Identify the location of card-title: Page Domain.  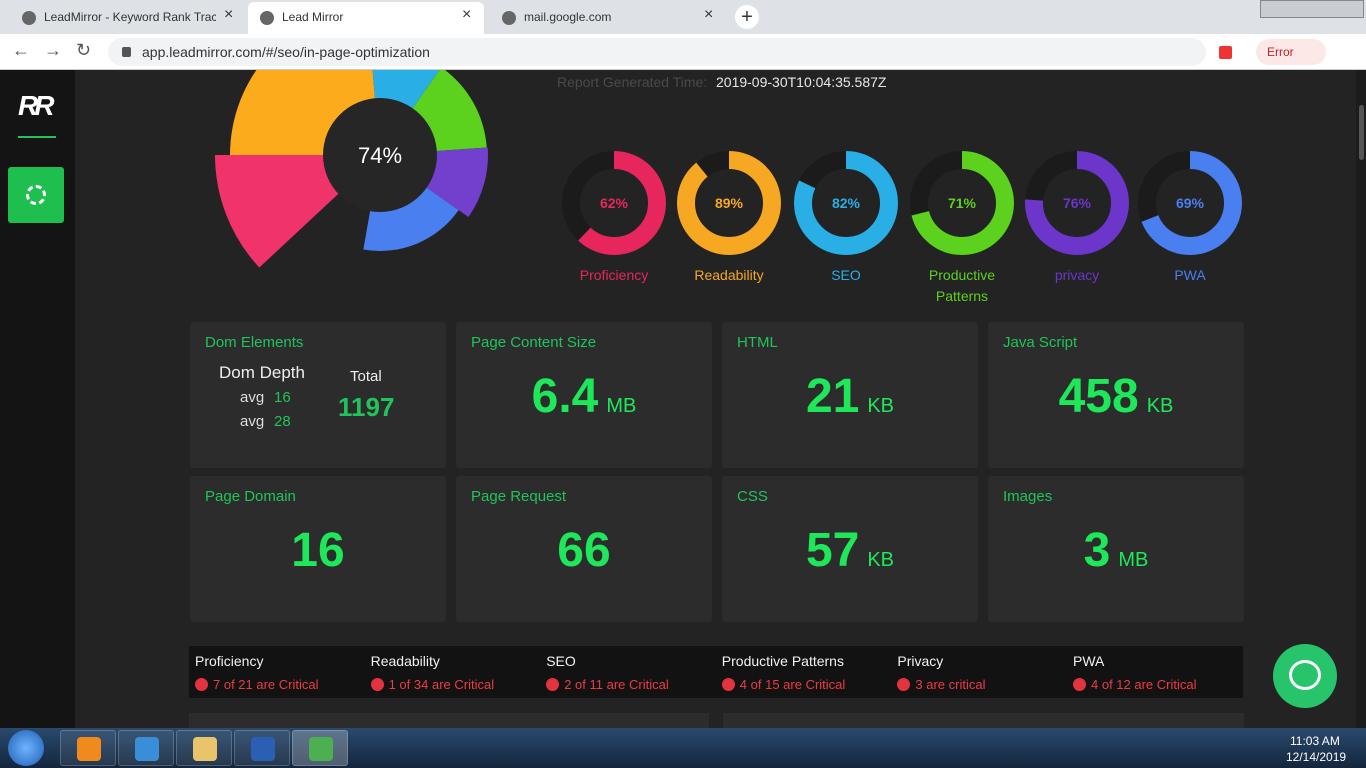
(250, 496).